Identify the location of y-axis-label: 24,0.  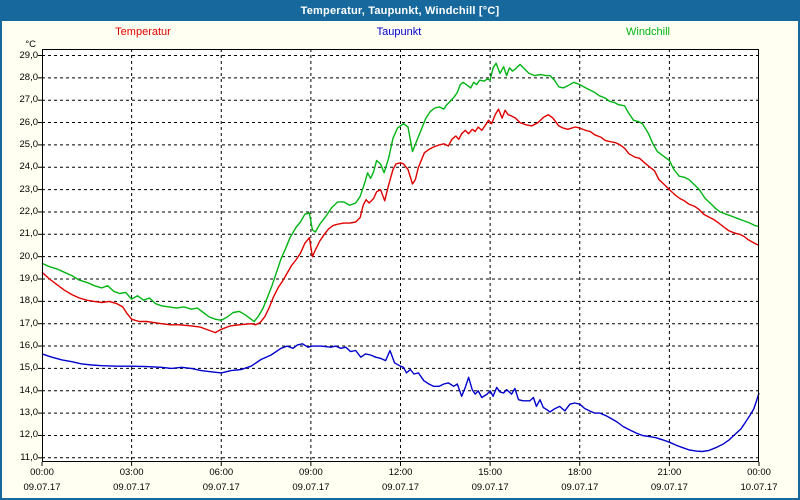
(29, 167).